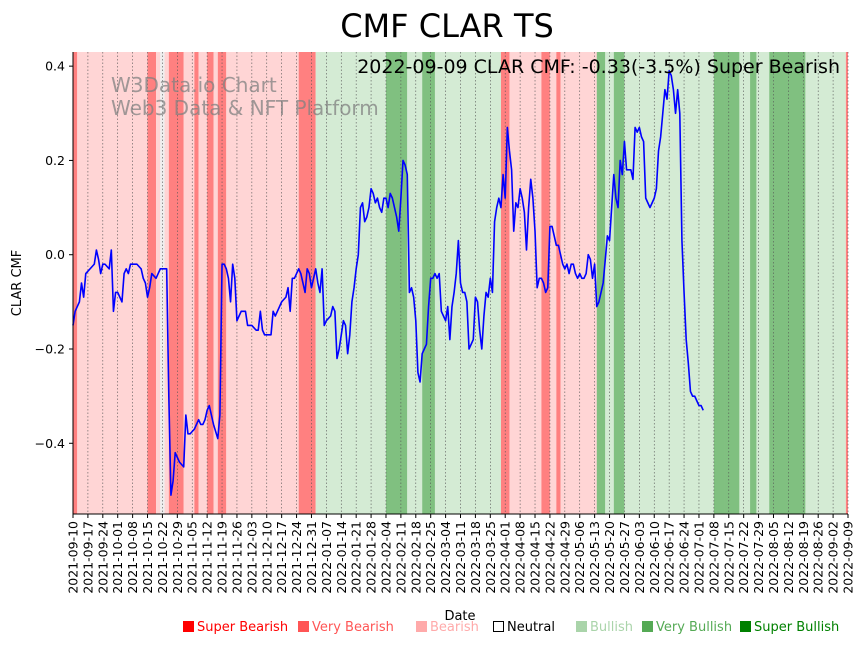 The height and width of the screenshot is (646, 864). I want to click on x-tick-label: 2022-03-18, so click(475, 557).